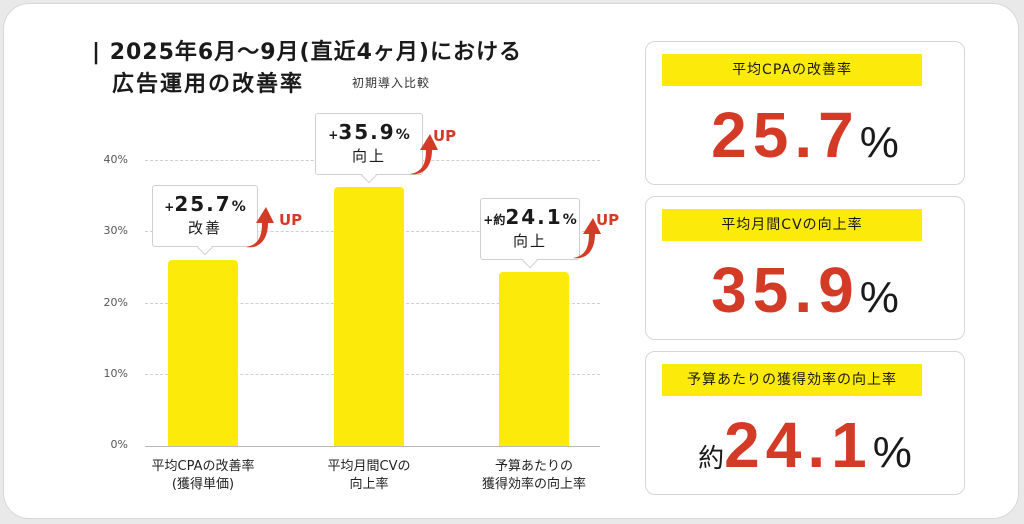  Describe the element at coordinates (533, 466) in the screenshot. I see `category-line1: 予算あたりの` at that location.